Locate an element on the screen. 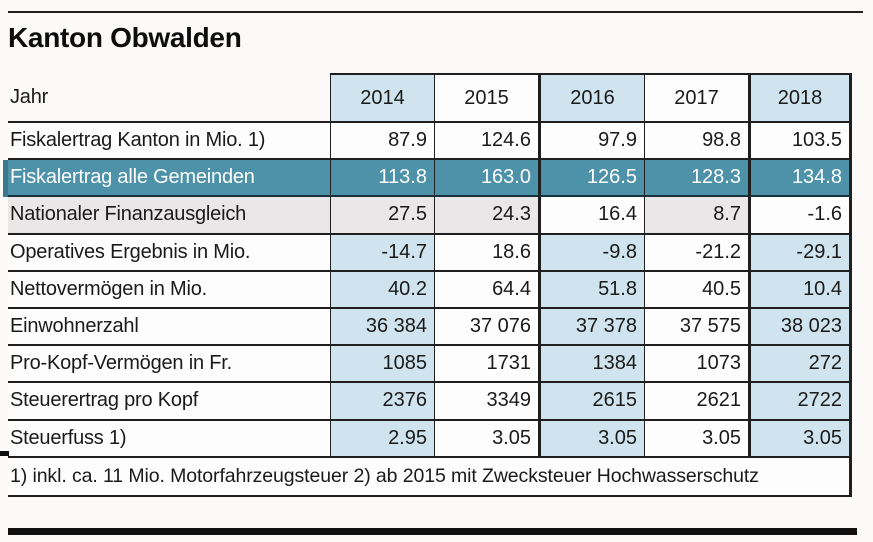 The image size is (873, 542). value-cell: 2.95 is located at coordinates (382, 439).